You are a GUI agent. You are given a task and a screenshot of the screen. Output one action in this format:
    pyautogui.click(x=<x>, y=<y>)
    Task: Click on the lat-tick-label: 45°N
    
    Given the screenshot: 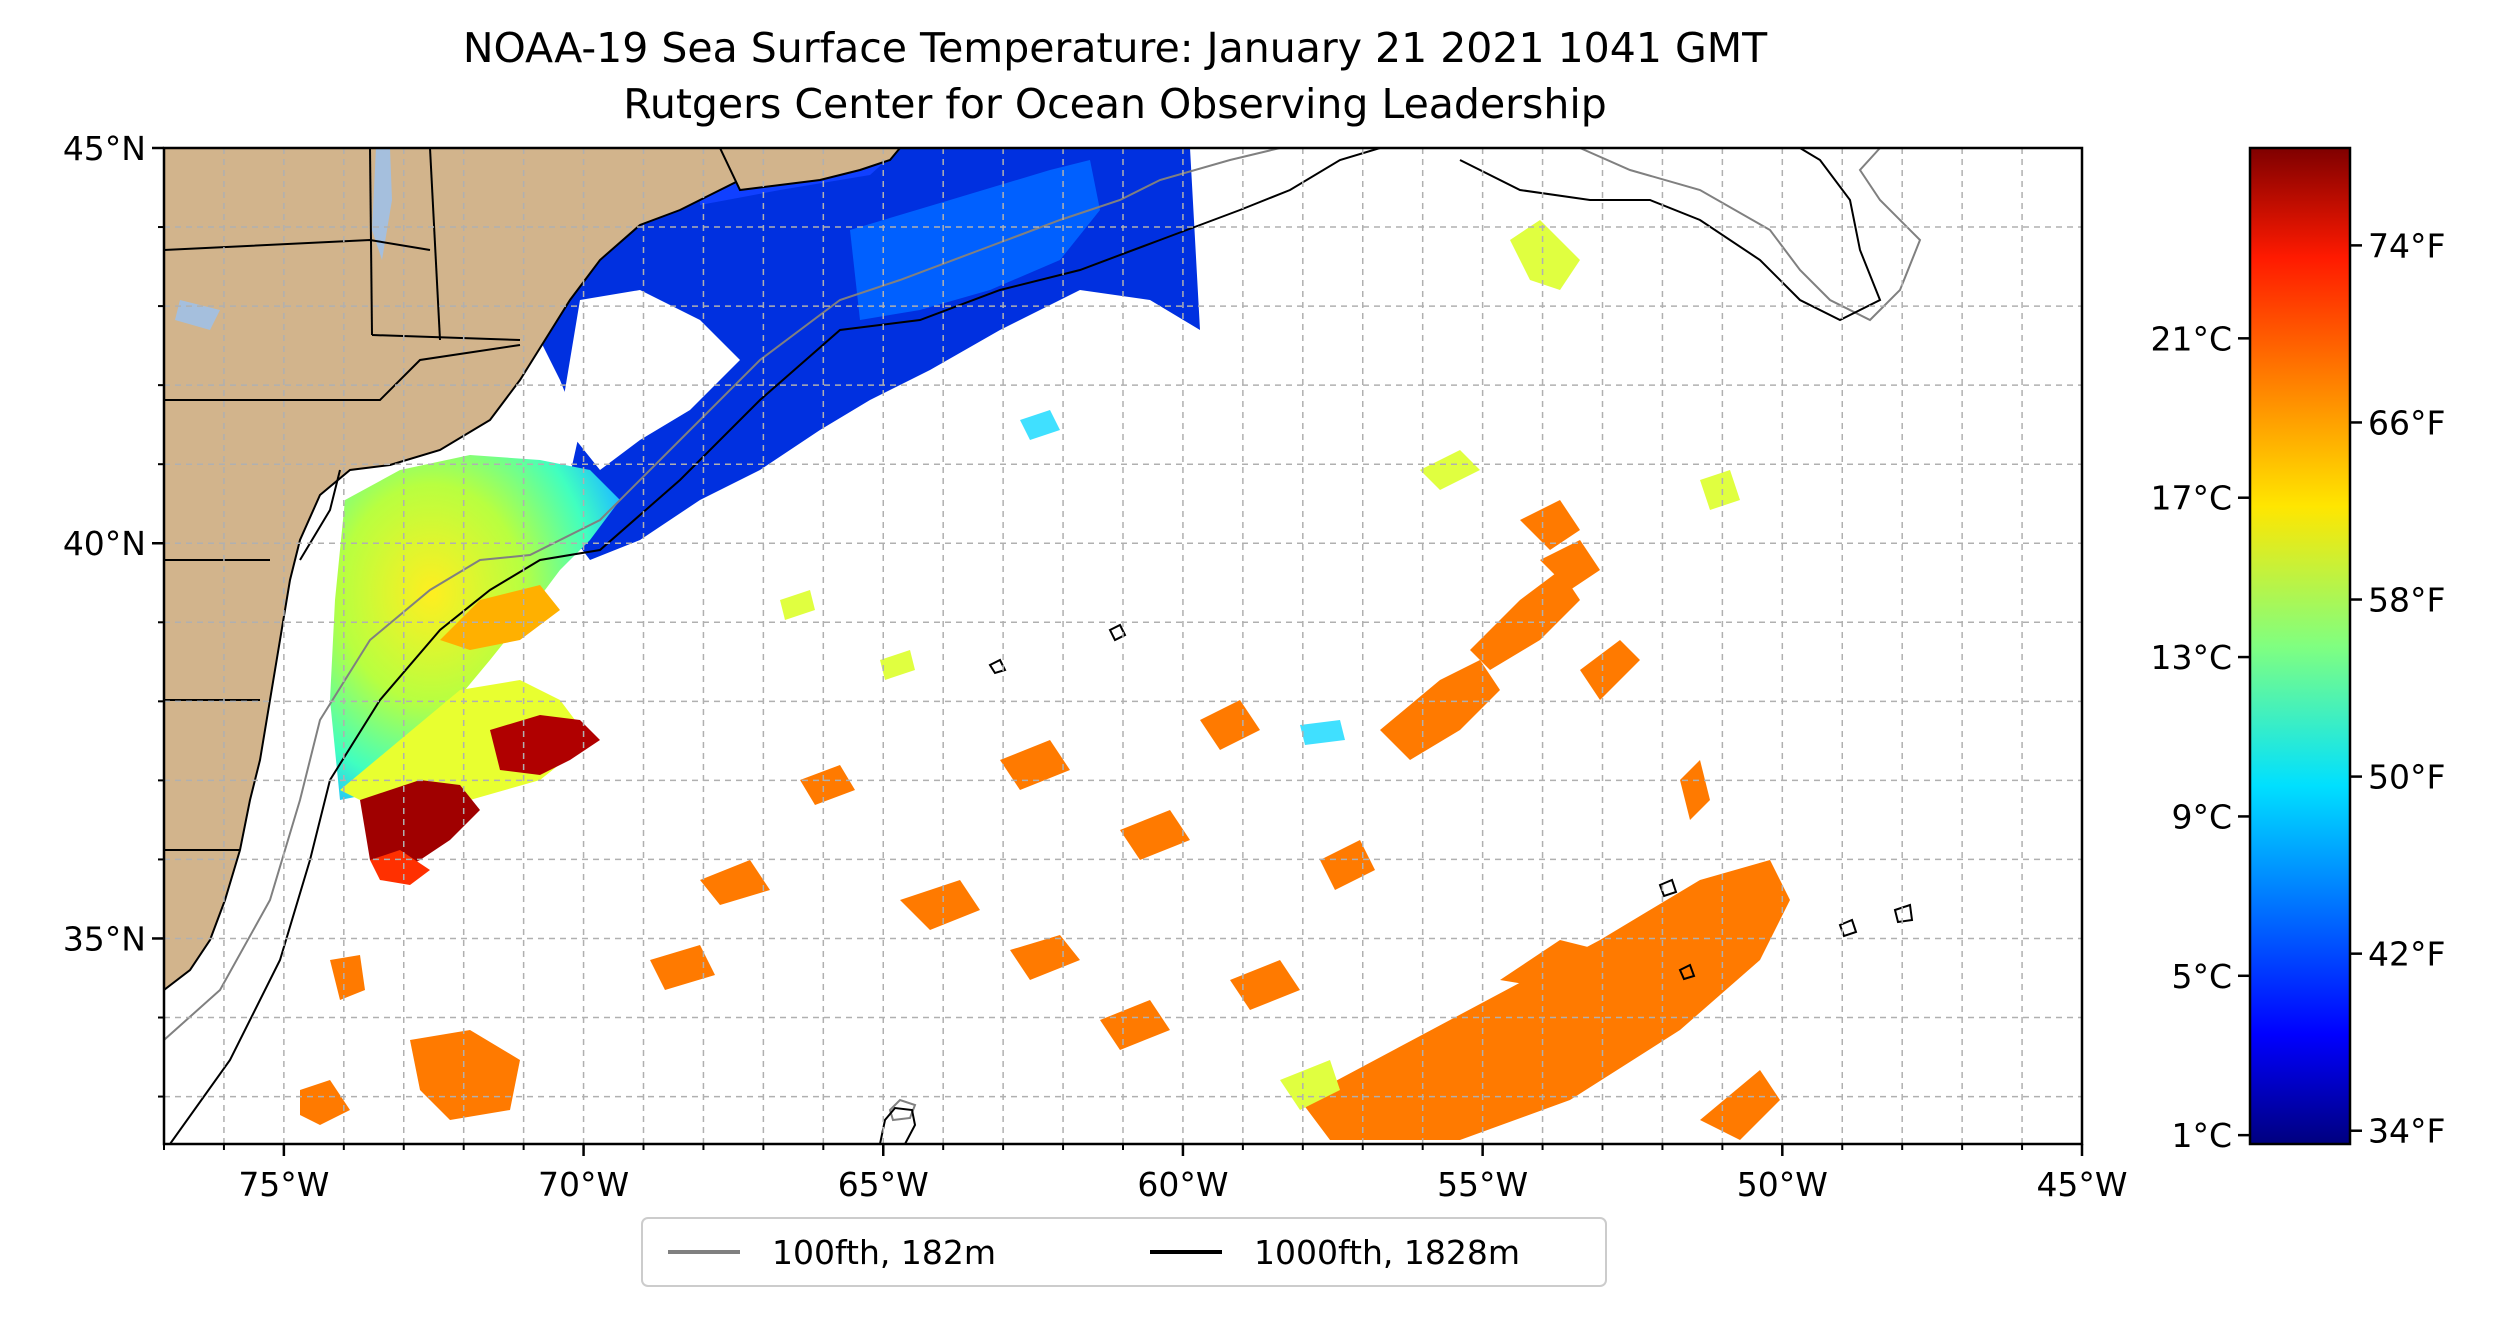 What is the action you would take?
    pyautogui.click(x=104, y=148)
    